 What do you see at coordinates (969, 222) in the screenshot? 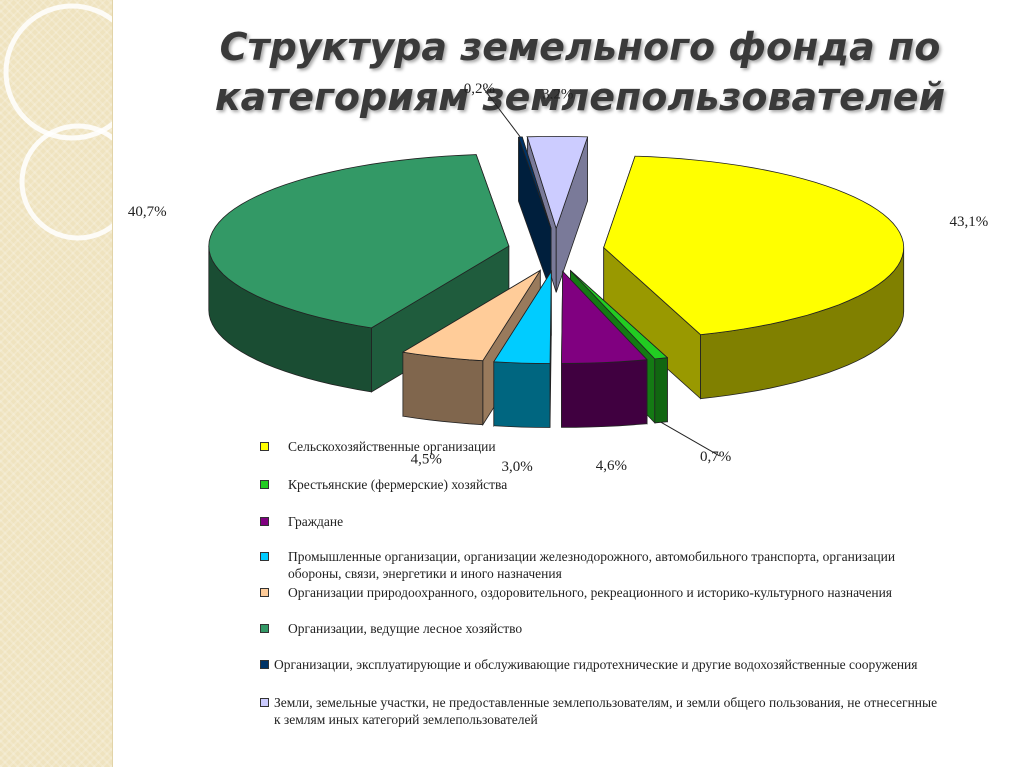
I see `data-label-1: 43,1%` at bounding box center [969, 222].